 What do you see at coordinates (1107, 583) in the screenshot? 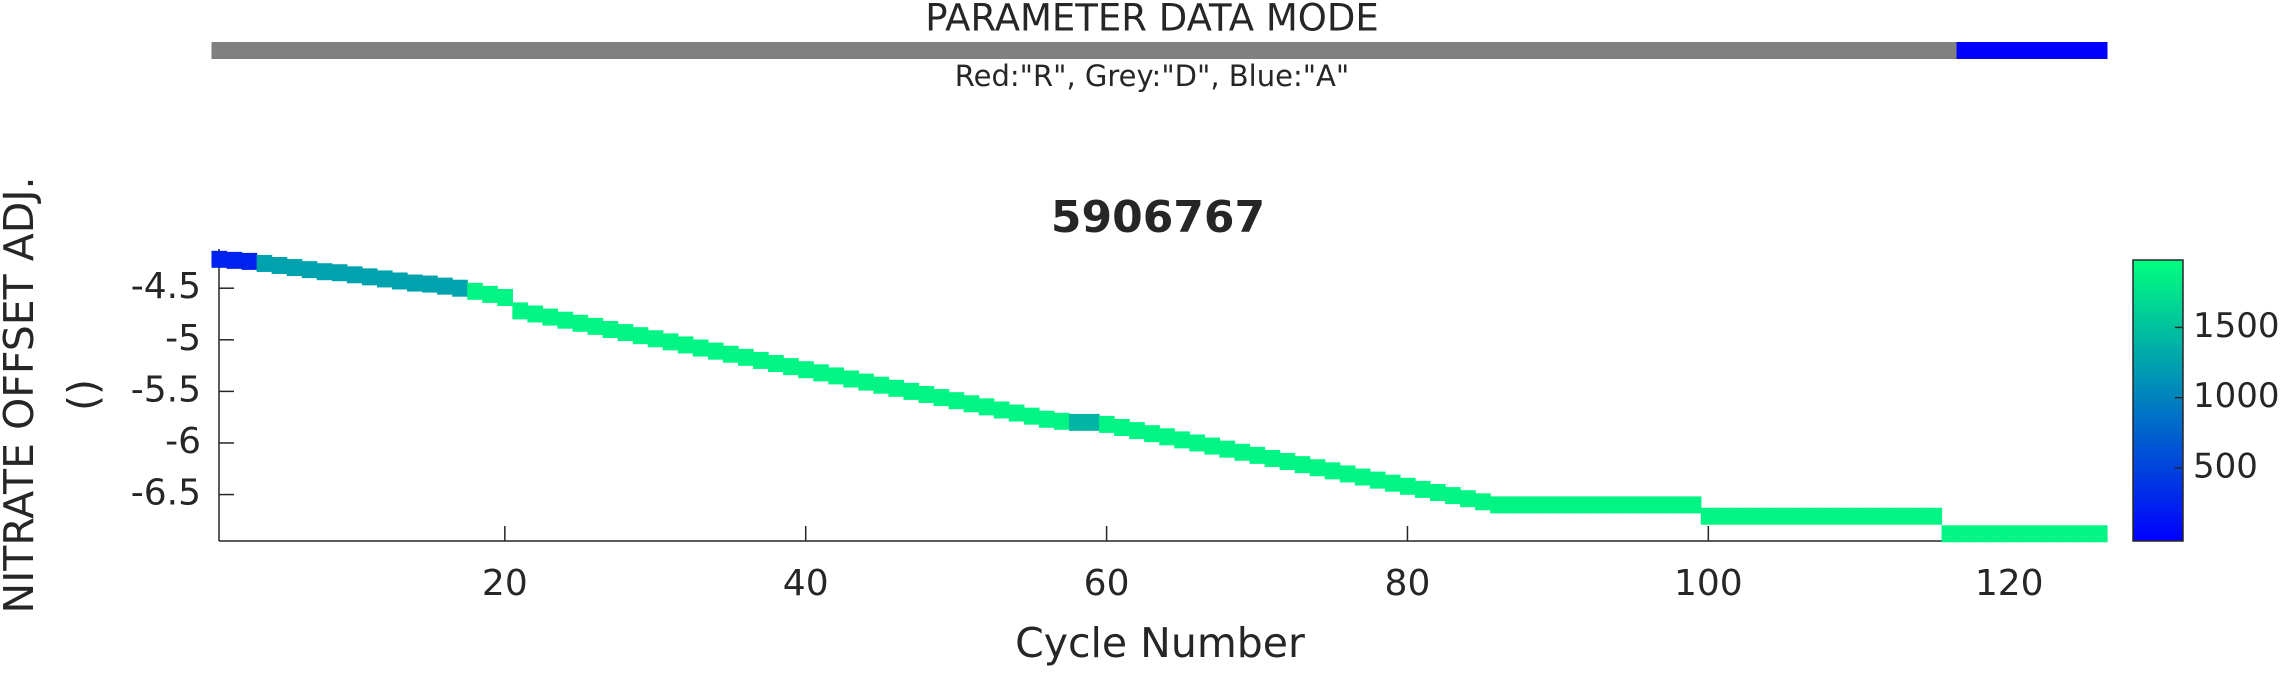
I see `x-tick-label: 60` at bounding box center [1107, 583].